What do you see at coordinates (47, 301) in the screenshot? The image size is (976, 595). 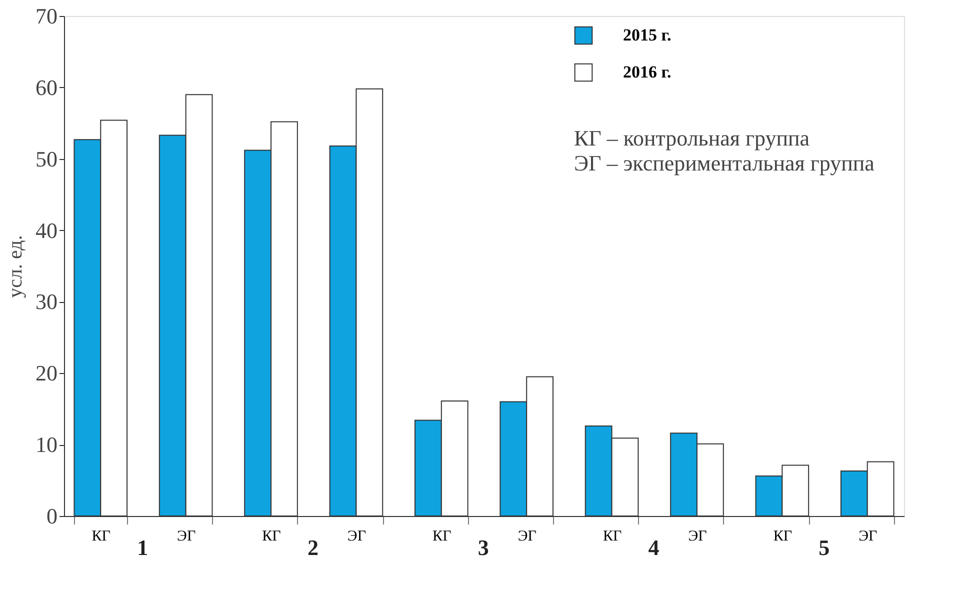 I see `y-tick-label: 30` at bounding box center [47, 301].